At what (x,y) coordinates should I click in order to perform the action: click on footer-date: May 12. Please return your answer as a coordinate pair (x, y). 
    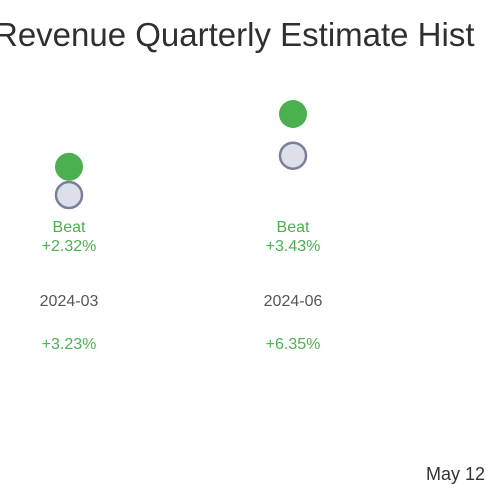
    Looking at the image, I should click on (455, 474).